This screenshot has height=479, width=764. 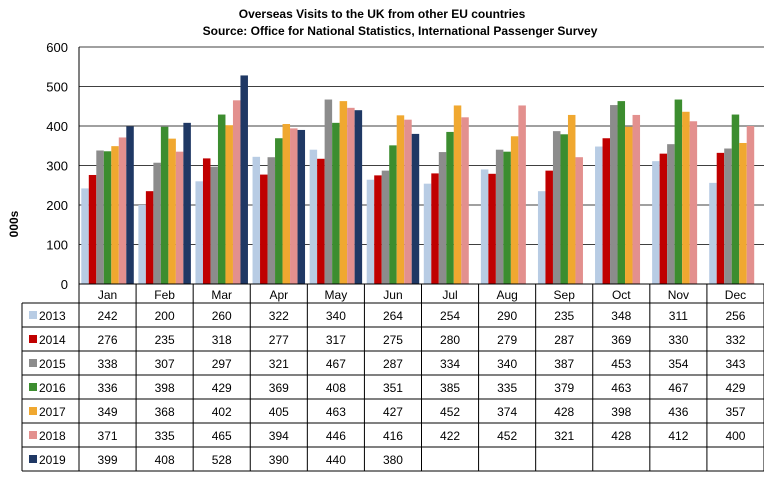 I want to click on bar-2016-aug, so click(x=507, y=217).